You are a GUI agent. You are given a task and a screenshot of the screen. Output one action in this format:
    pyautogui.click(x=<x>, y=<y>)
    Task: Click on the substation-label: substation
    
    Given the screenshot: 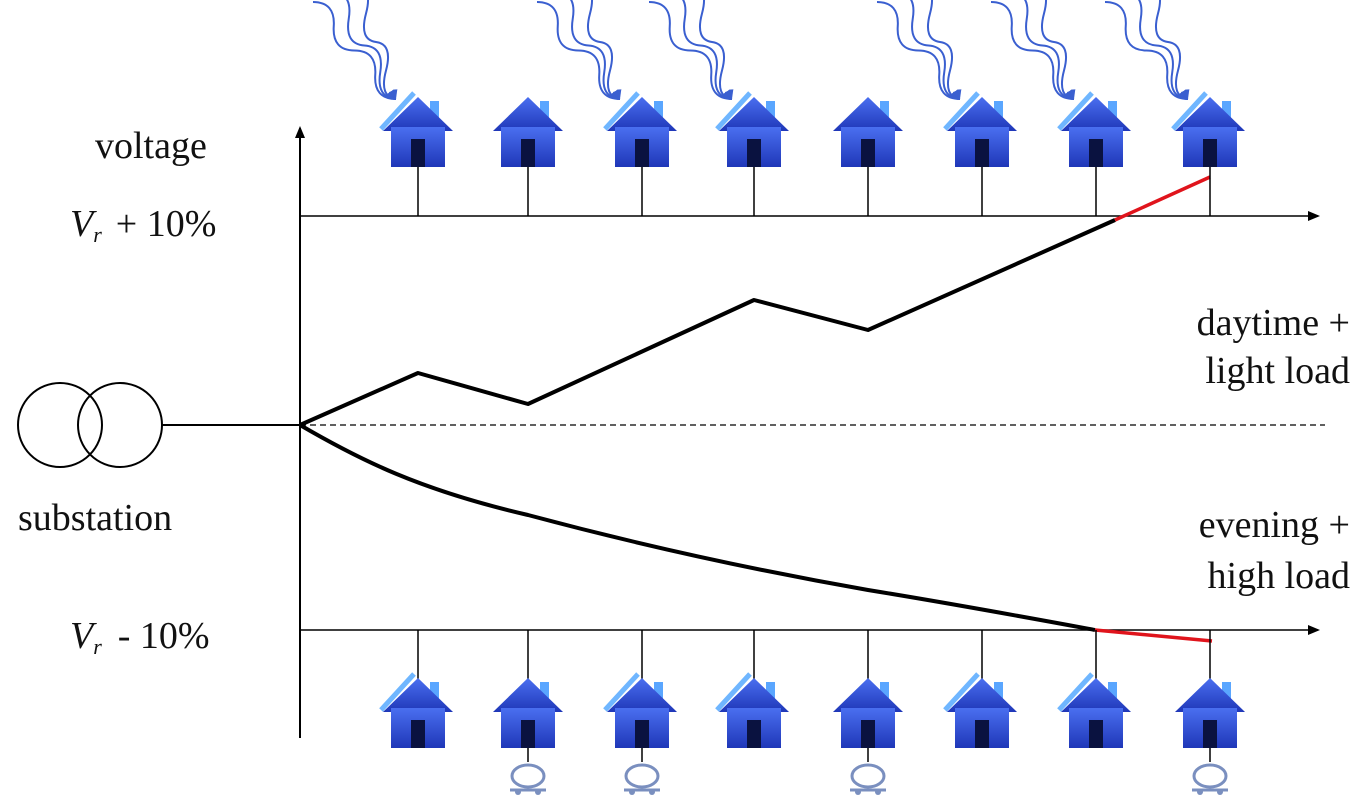 What is the action you would take?
    pyautogui.click(x=95, y=518)
    